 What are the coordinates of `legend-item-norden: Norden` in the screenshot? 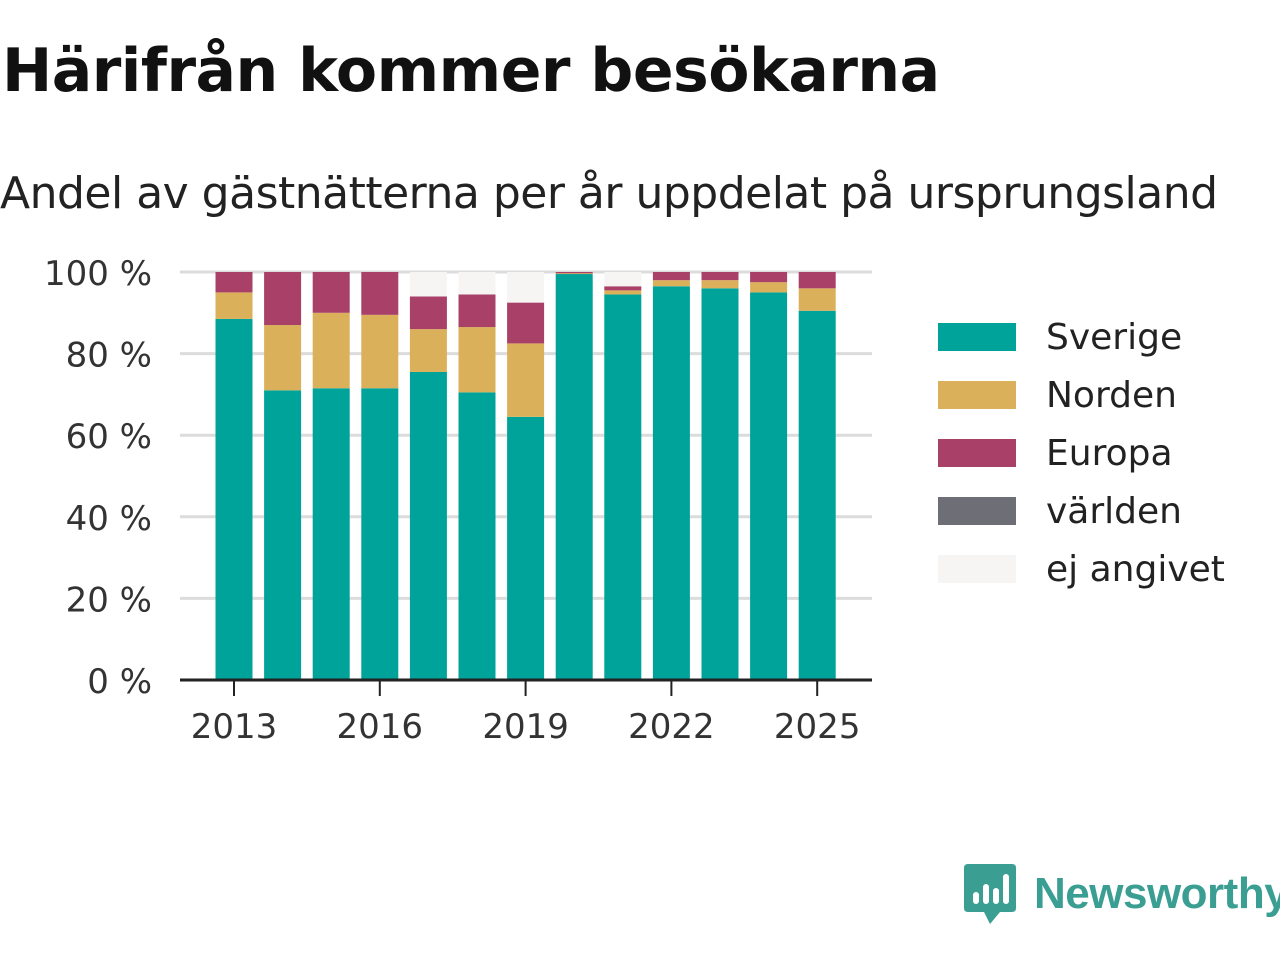 It's located at (1081, 395).